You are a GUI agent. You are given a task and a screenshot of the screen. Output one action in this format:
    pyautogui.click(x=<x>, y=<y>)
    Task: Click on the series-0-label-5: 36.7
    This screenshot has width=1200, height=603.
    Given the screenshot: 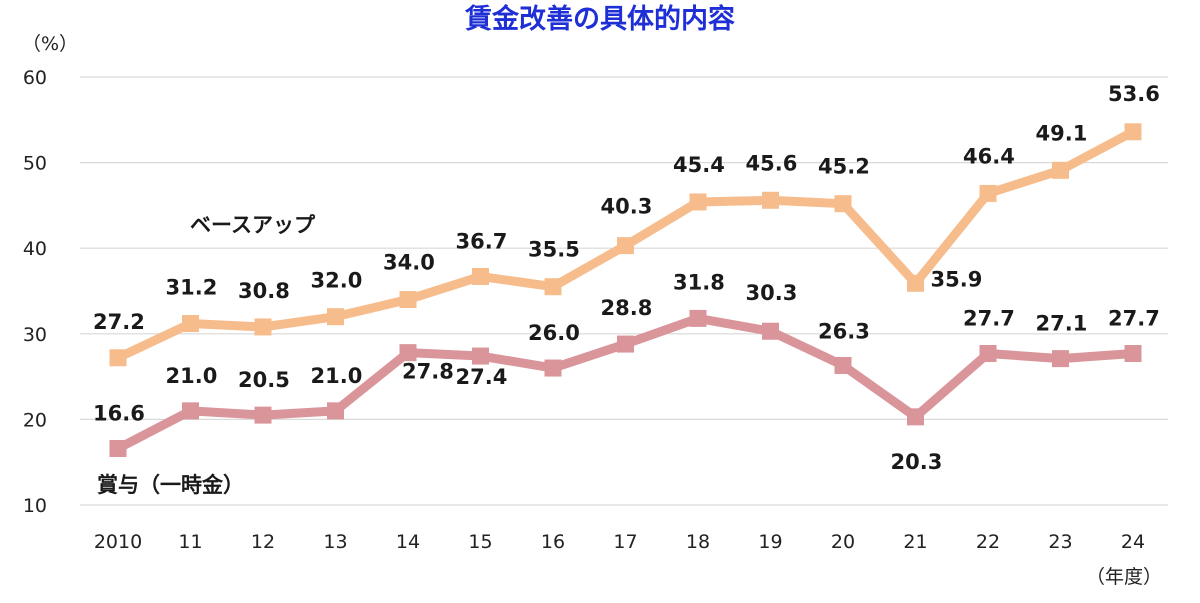 What is the action you would take?
    pyautogui.click(x=482, y=241)
    